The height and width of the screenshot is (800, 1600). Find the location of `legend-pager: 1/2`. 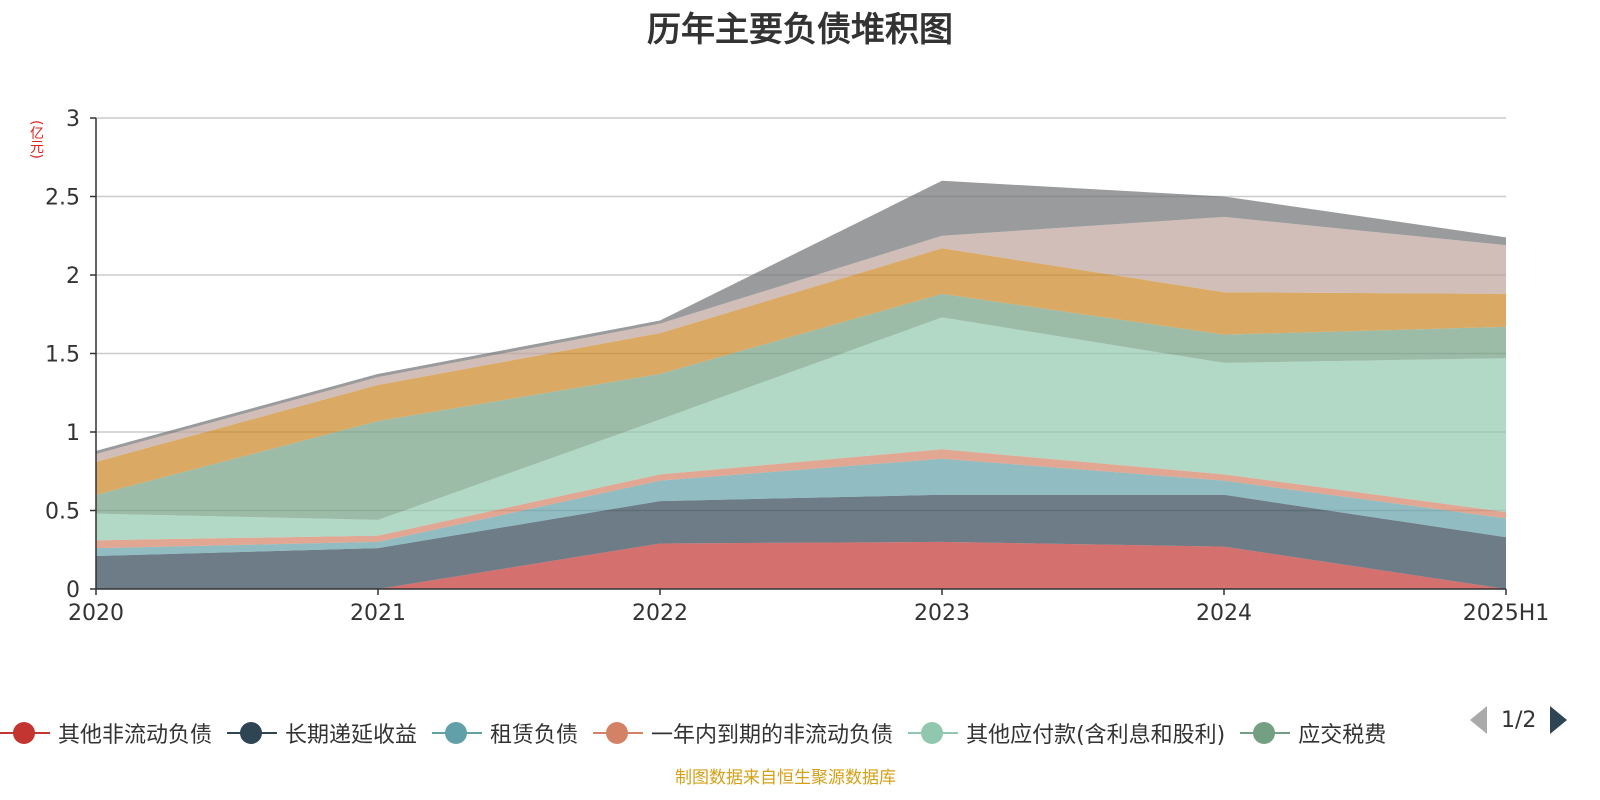

legend-pager: 1/2 is located at coordinates (1519, 720).